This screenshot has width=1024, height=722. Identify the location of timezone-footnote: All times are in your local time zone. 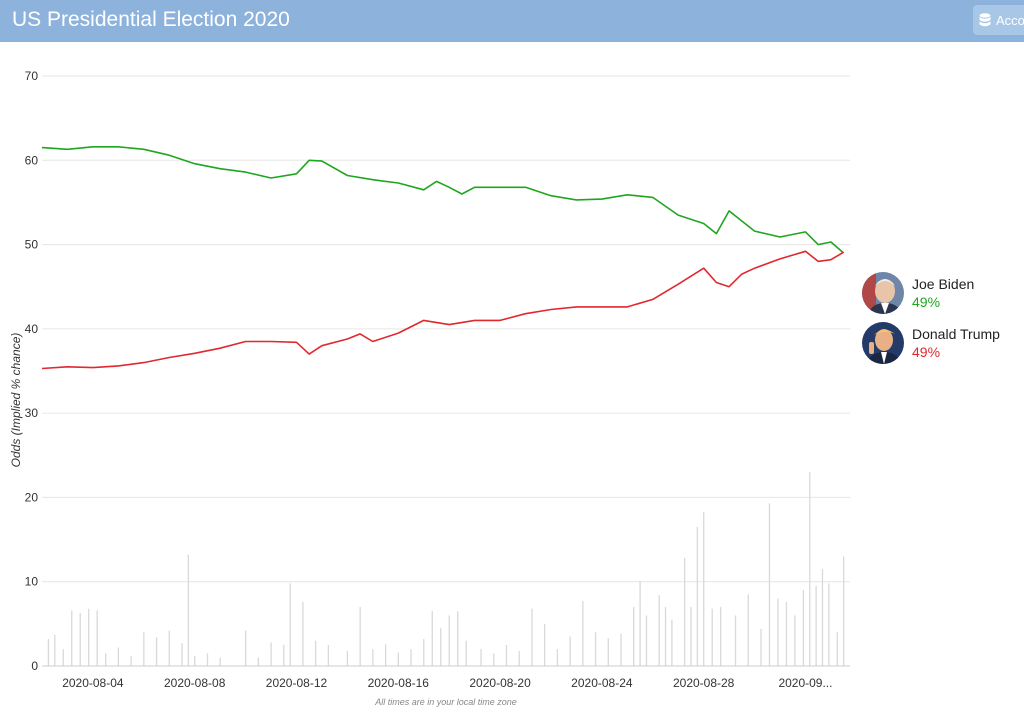
(445, 702).